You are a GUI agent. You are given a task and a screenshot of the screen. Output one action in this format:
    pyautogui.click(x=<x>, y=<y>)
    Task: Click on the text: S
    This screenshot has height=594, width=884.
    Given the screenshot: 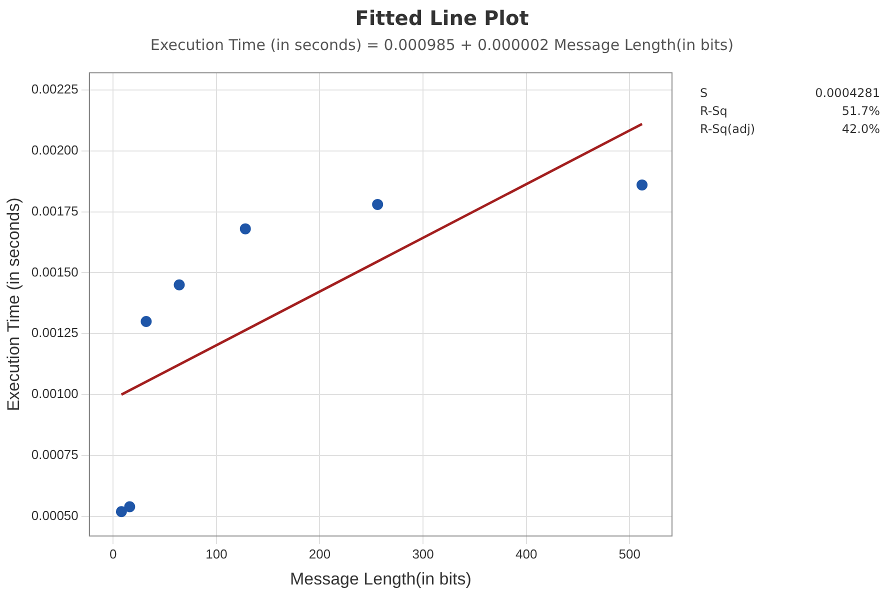 What is the action you would take?
    pyautogui.click(x=704, y=93)
    